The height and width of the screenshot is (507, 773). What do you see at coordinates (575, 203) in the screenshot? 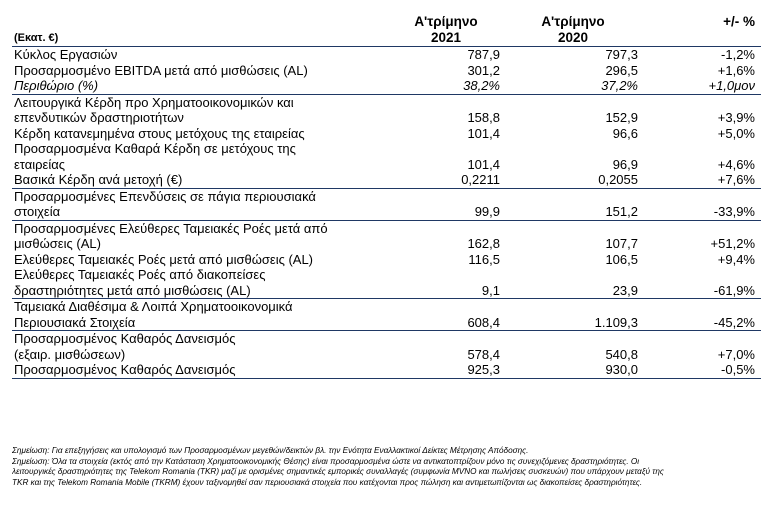
I see `value-2020: 151,2` at bounding box center [575, 203].